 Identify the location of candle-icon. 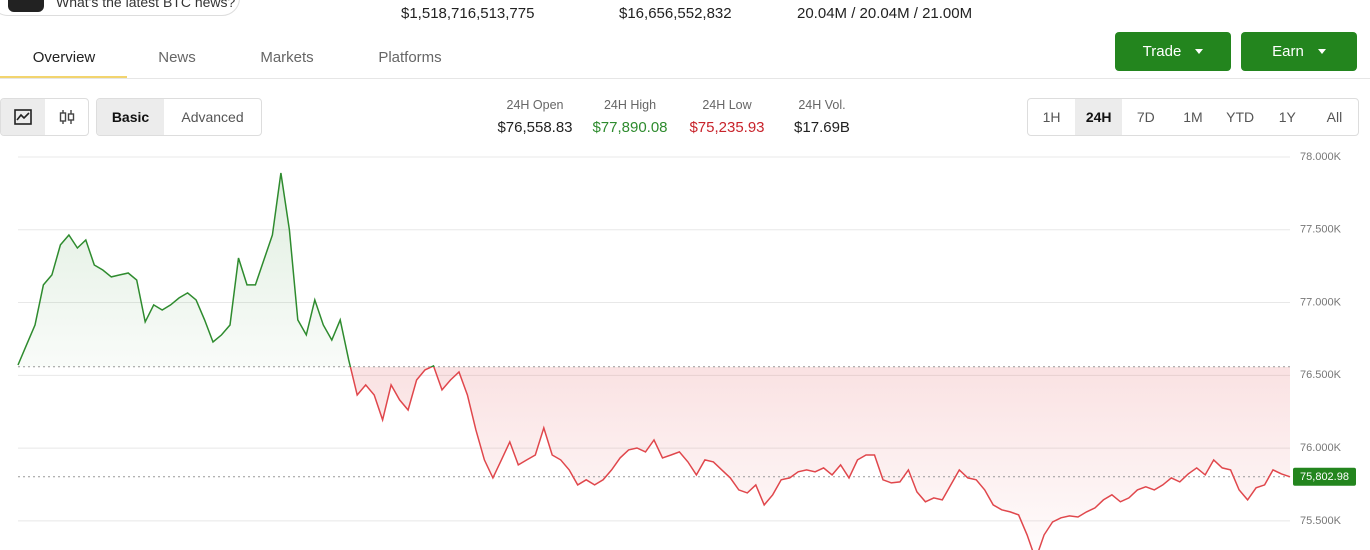
(66, 117).